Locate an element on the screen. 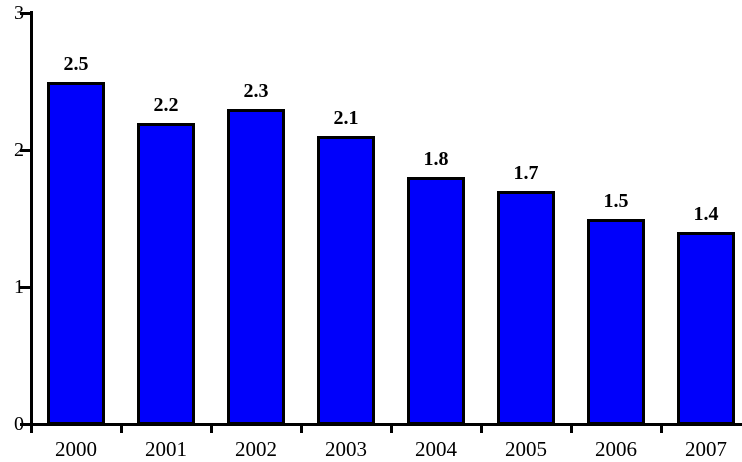 This screenshot has height=462, width=742. x-tick-label: 2001 is located at coordinates (166, 449).